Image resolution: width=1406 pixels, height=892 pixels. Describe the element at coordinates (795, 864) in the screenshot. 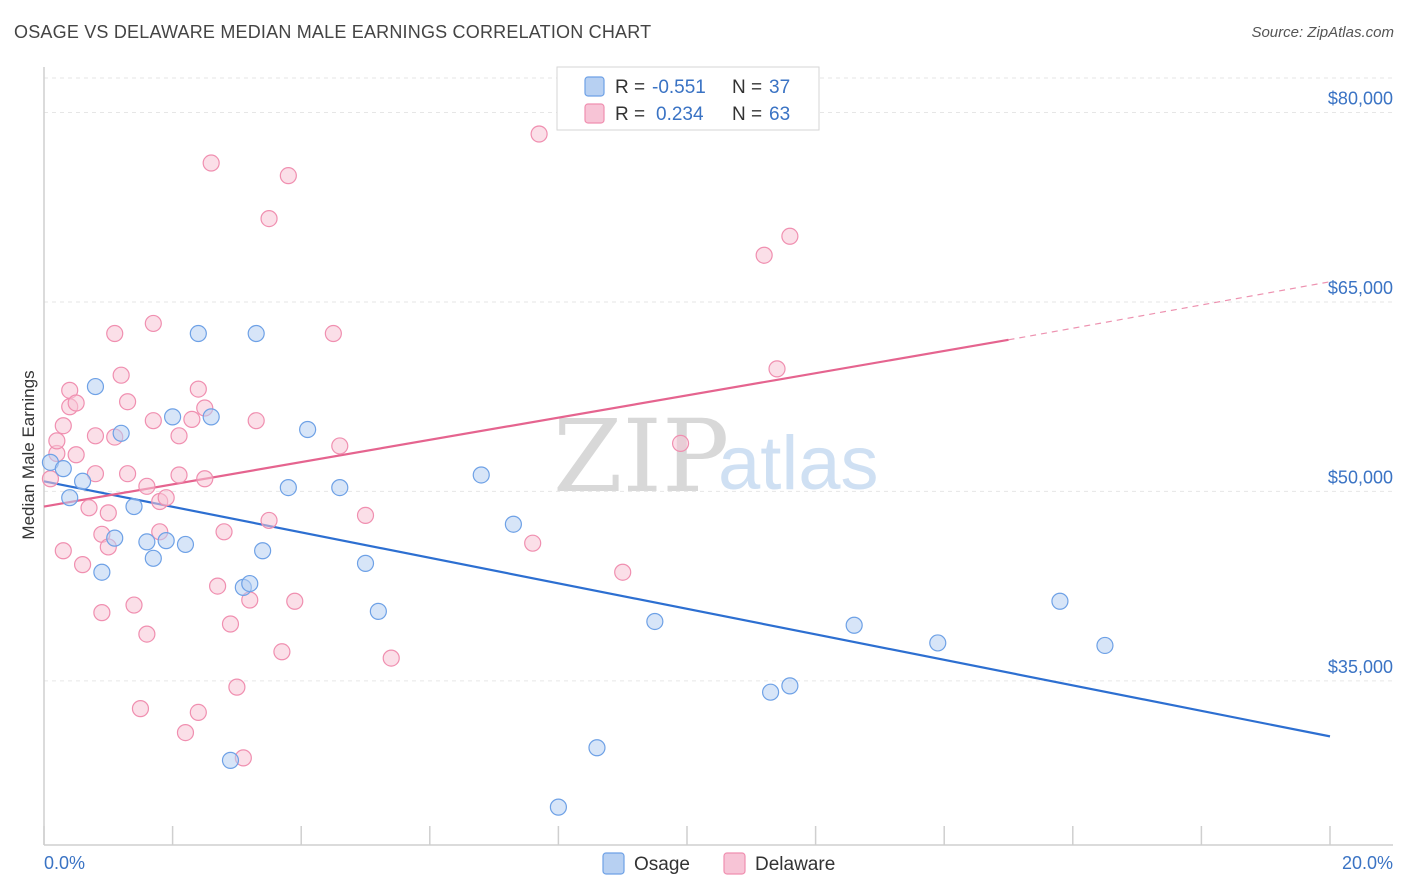

I see `bottom-legend-delaware-label: Delaware` at that location.